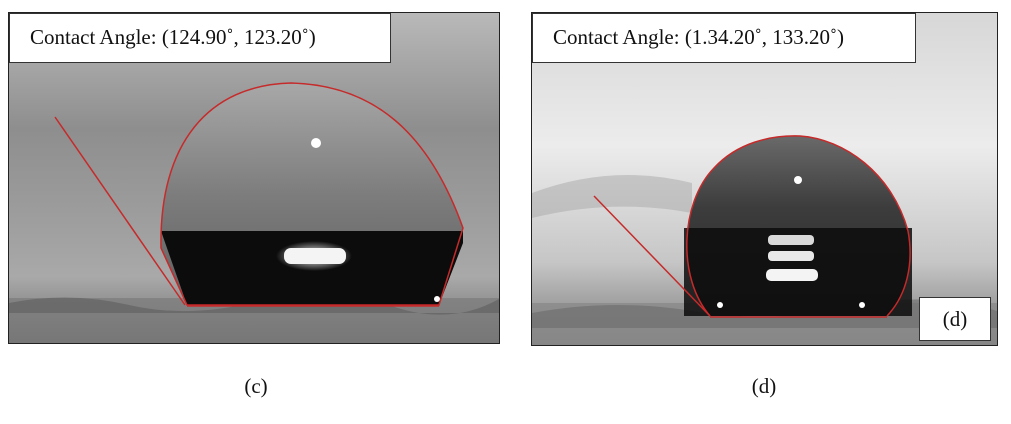  What do you see at coordinates (955, 319) in the screenshot?
I see `panel-inset-label-d: (d)` at bounding box center [955, 319].